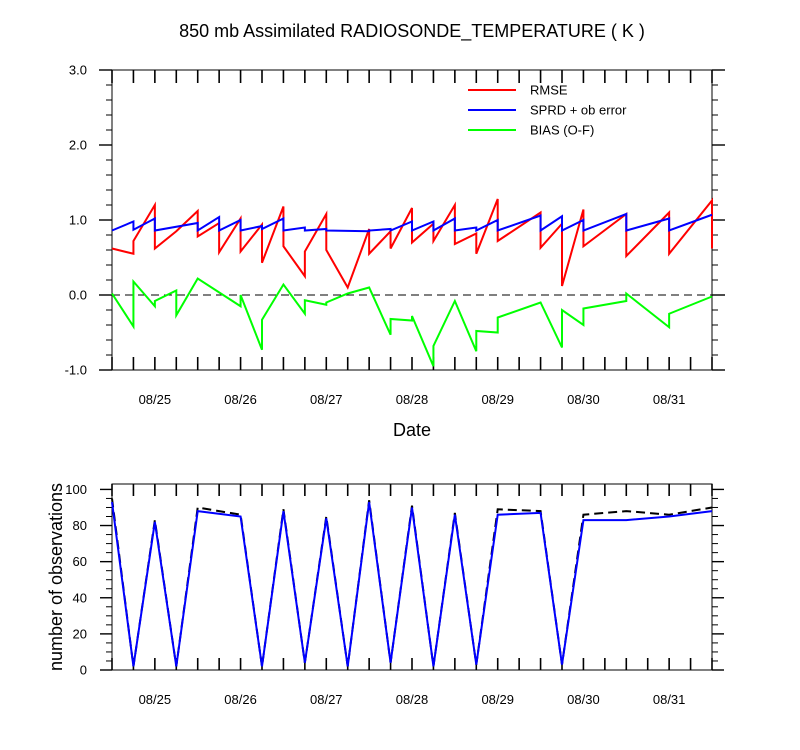 The height and width of the screenshot is (750, 800). I want to click on y-tick-label: 100, so click(76, 489).